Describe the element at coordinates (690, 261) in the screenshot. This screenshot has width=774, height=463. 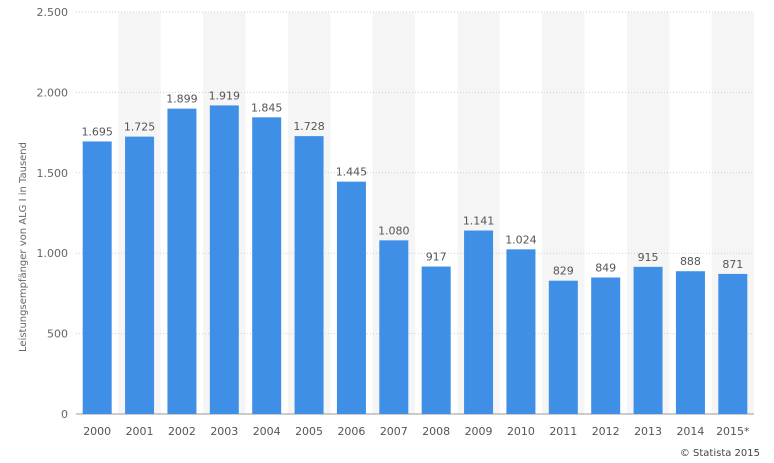
I see `data-label: 888` at that location.